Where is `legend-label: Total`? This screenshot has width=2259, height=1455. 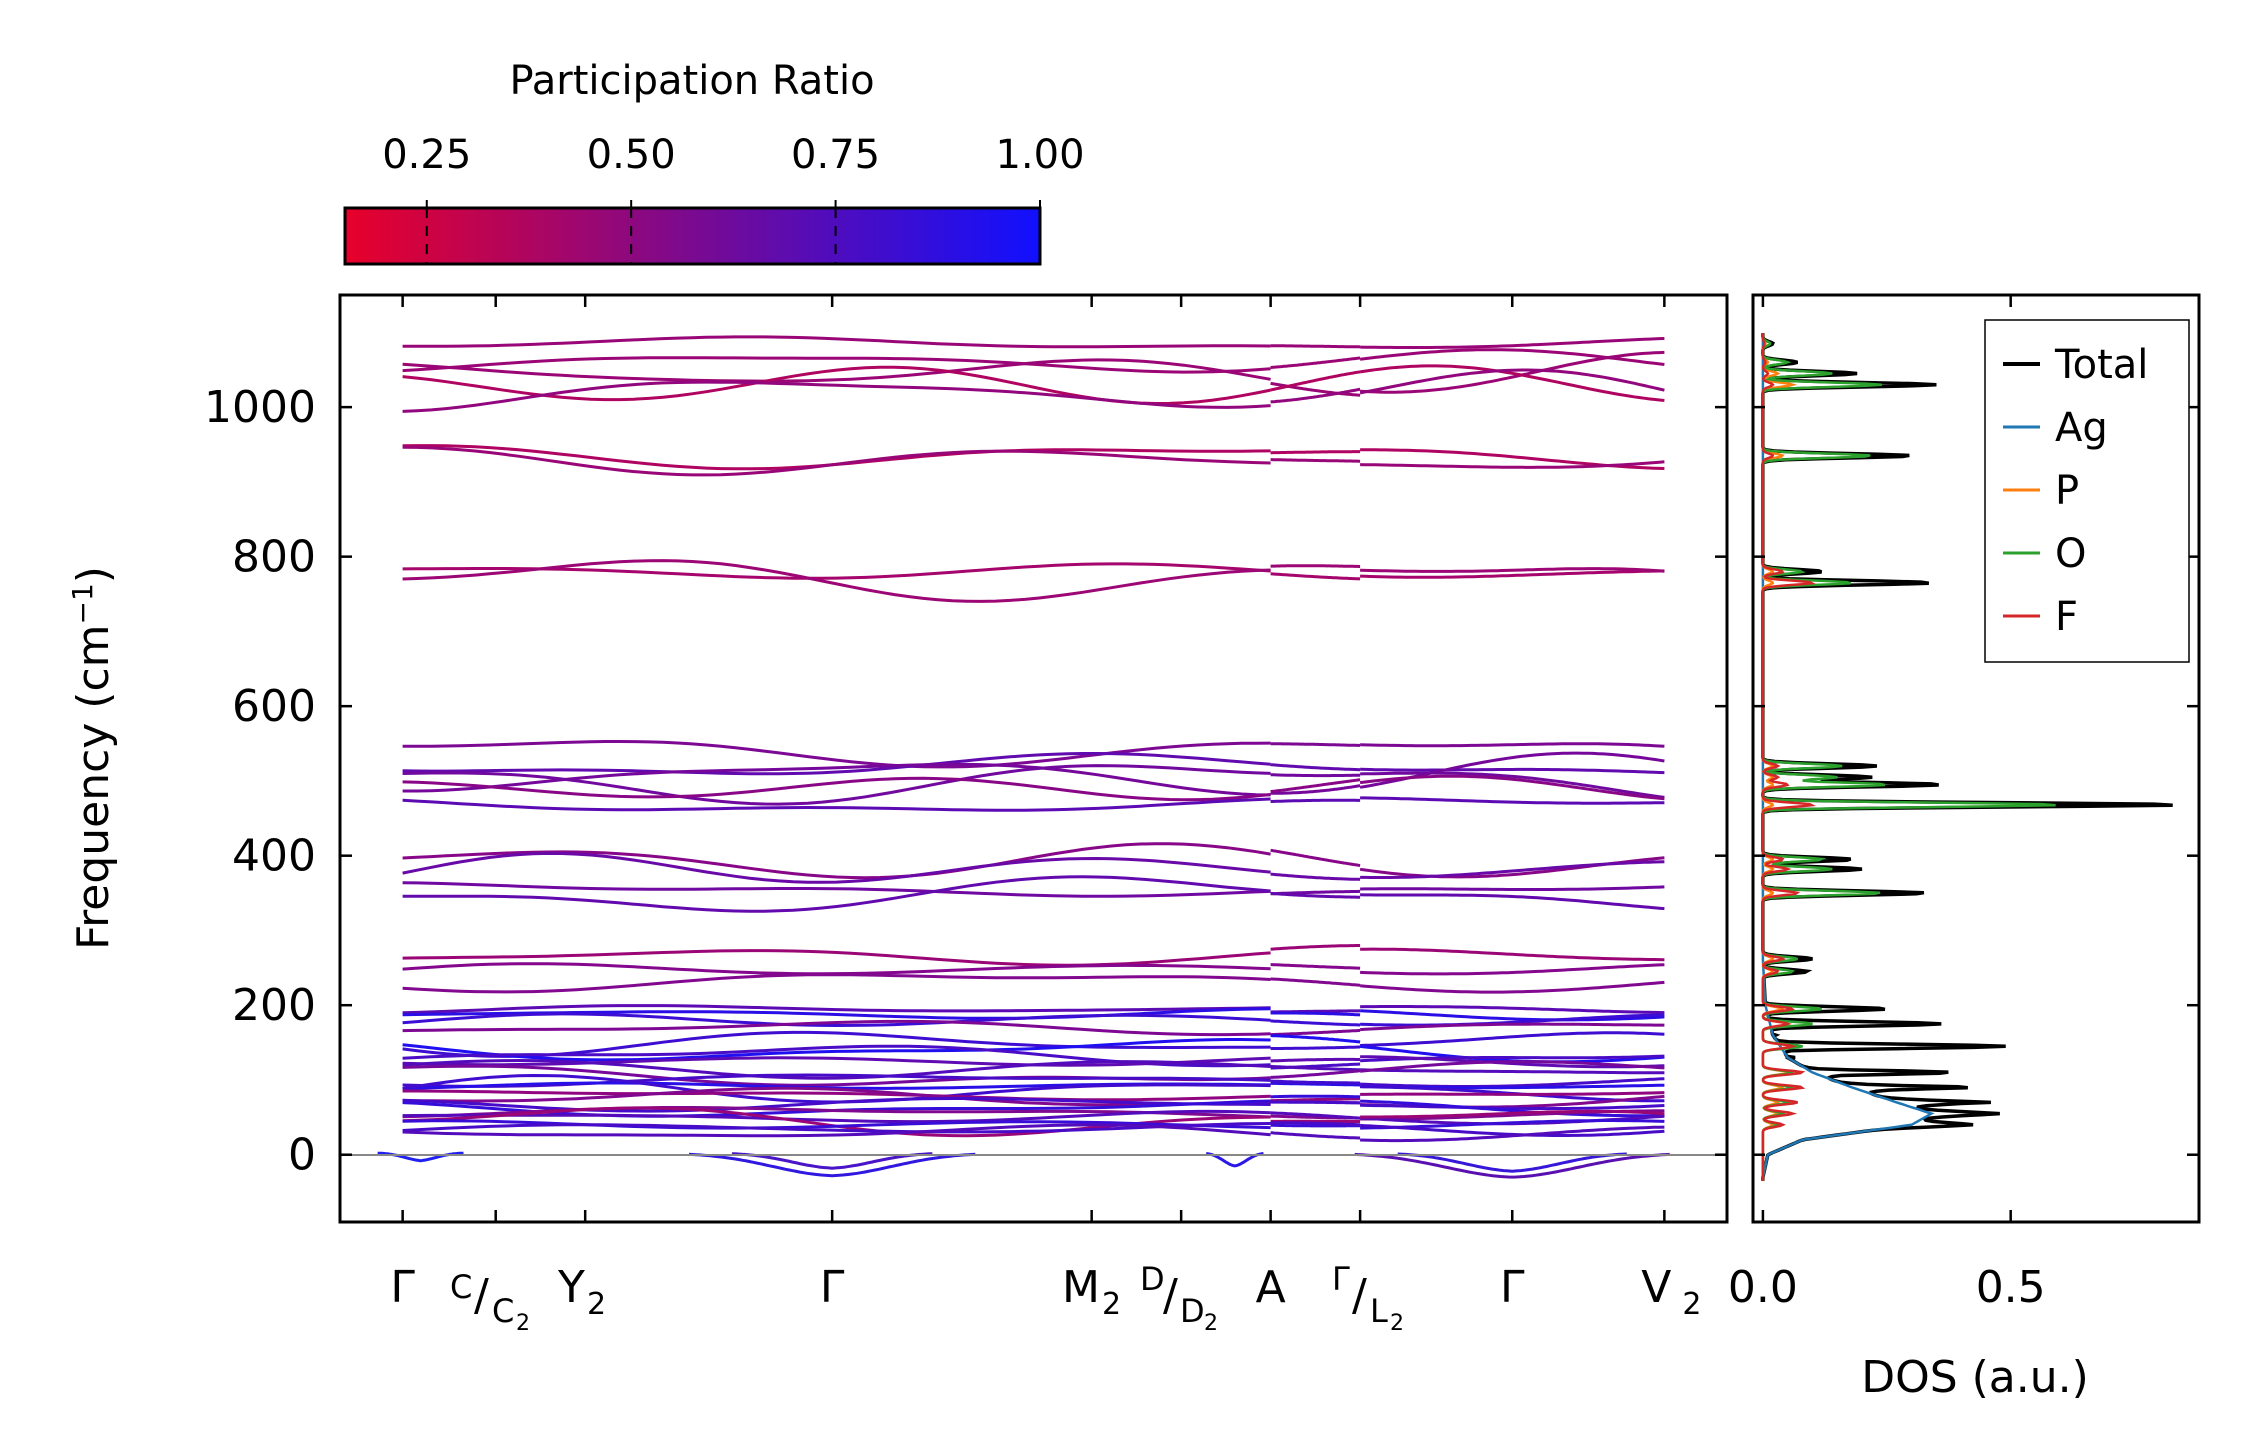
legend-label: Total is located at coordinates (2101, 365).